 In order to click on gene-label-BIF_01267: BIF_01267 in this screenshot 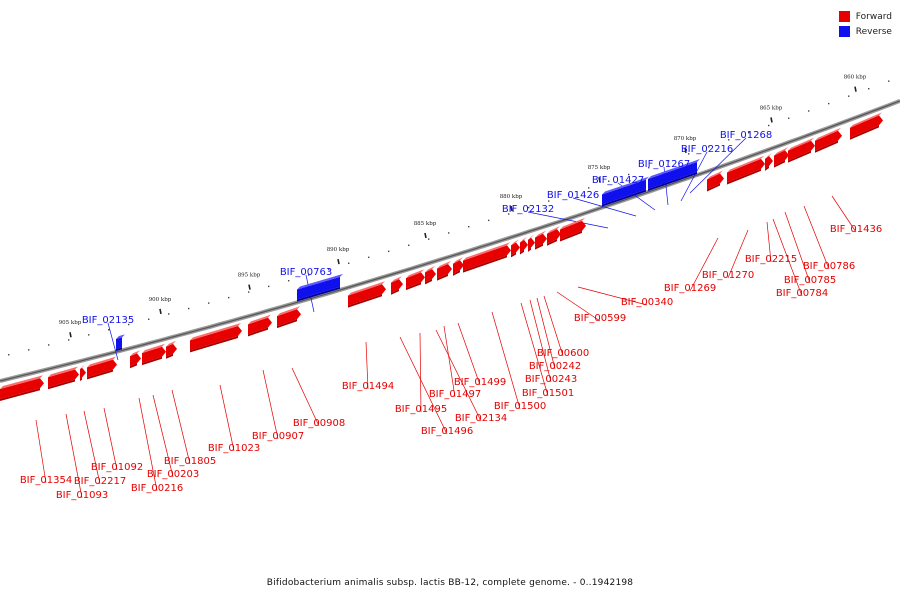, I will do `click(664, 164)`.